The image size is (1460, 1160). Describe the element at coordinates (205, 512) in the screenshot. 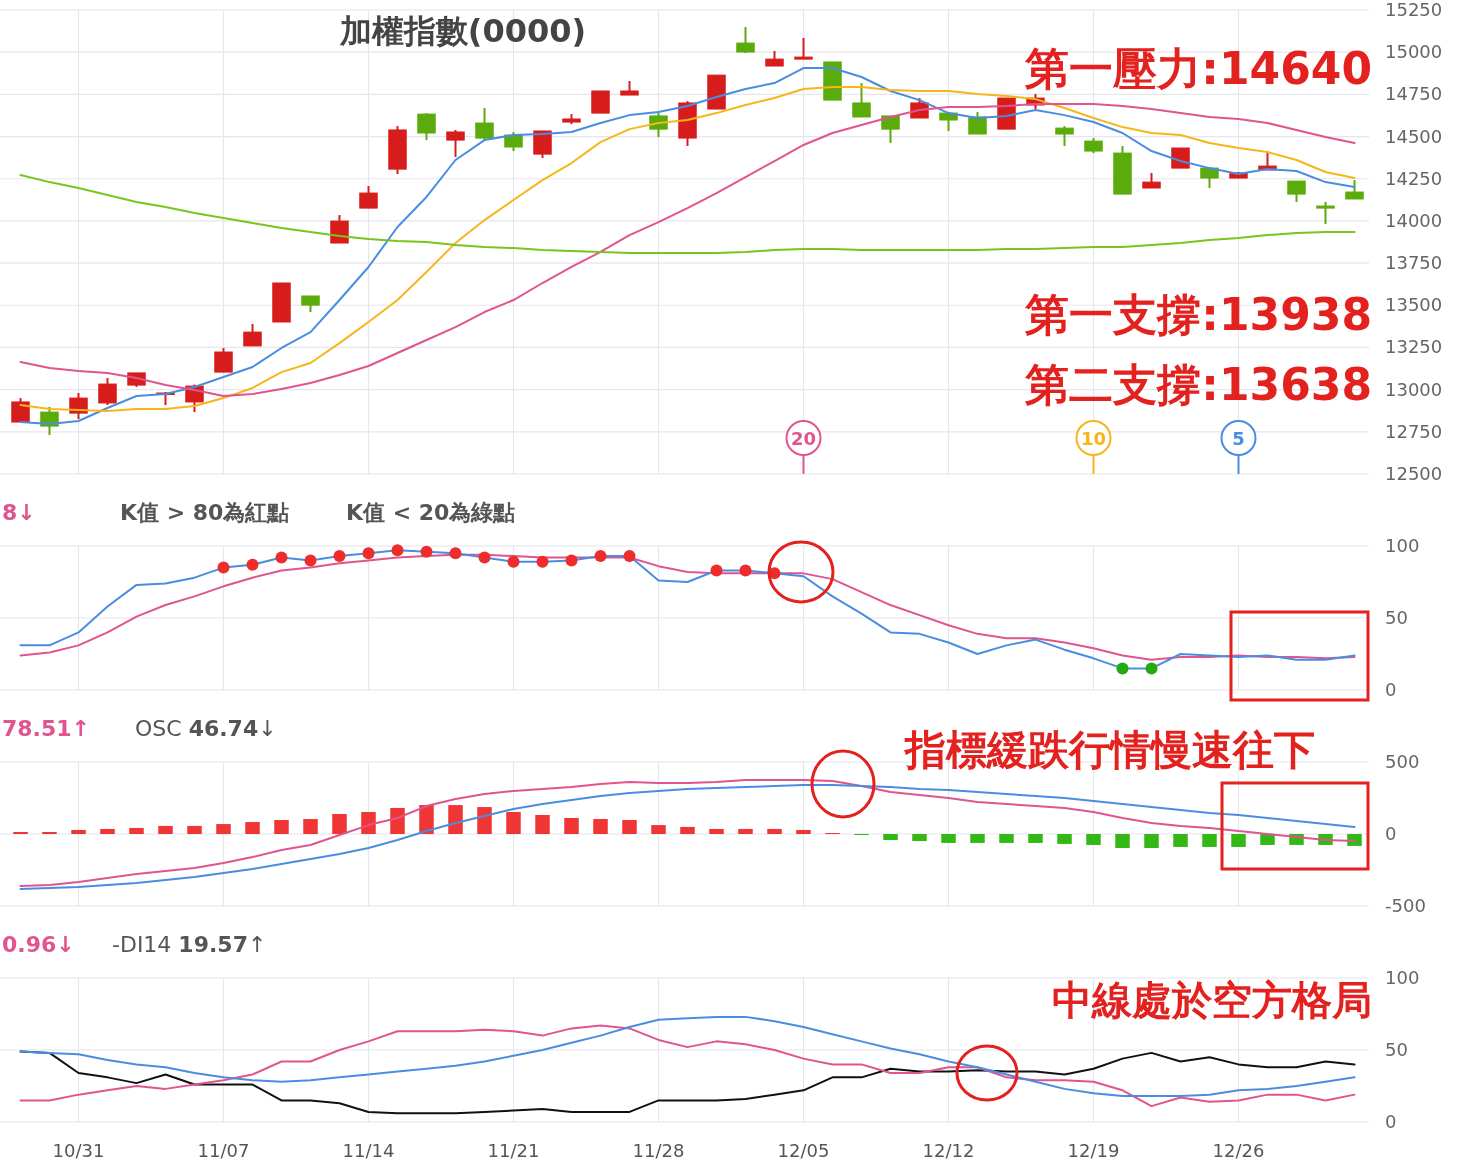

I see `text: K值 > 80為紅點` at that location.